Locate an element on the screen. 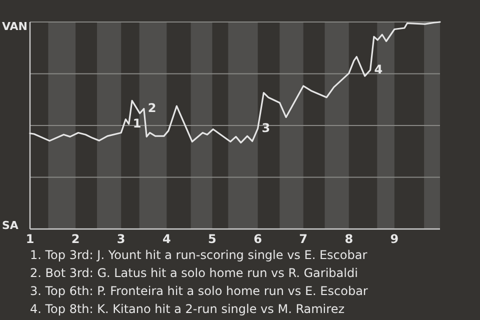 The image size is (480, 320). annotation: 4 is located at coordinates (378, 69).